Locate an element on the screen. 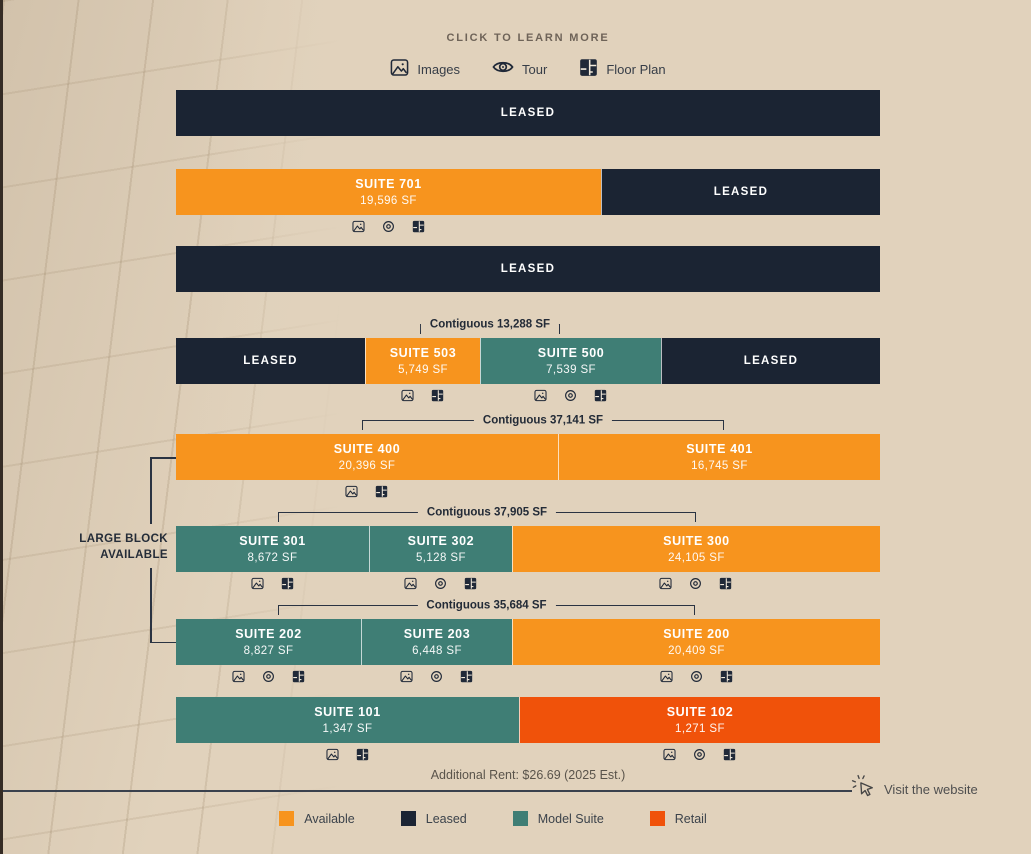 Image resolution: width=1031 pixels, height=854 pixels. icon-key-item-images: Images is located at coordinates (425, 70).